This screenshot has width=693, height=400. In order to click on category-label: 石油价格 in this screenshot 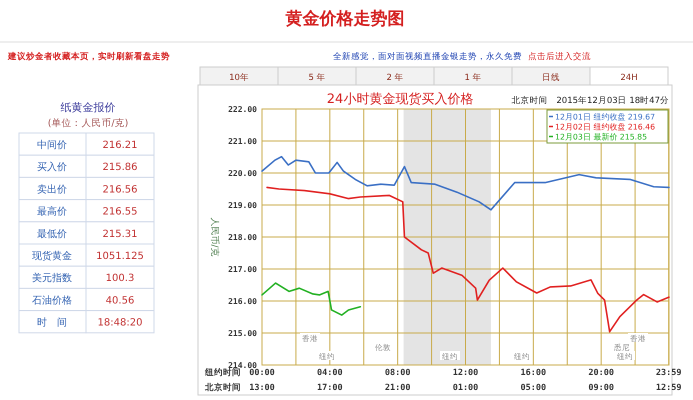, I will do `click(52, 300)`.